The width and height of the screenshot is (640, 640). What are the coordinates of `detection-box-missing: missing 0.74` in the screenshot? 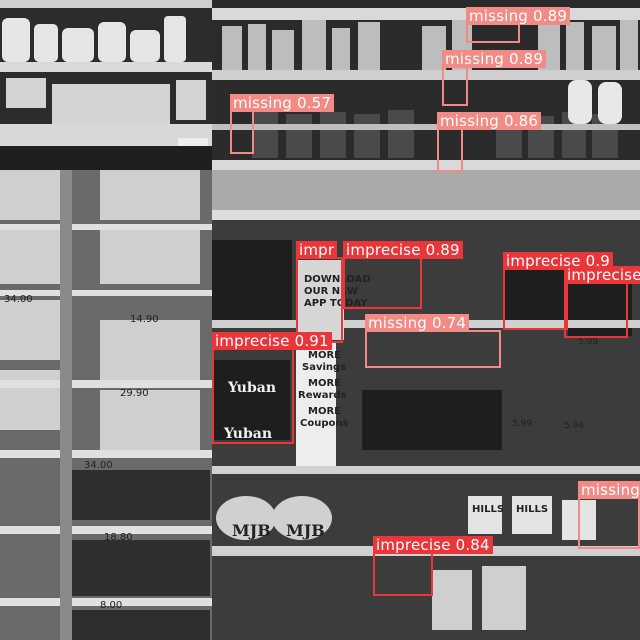 It's located at (433, 341).